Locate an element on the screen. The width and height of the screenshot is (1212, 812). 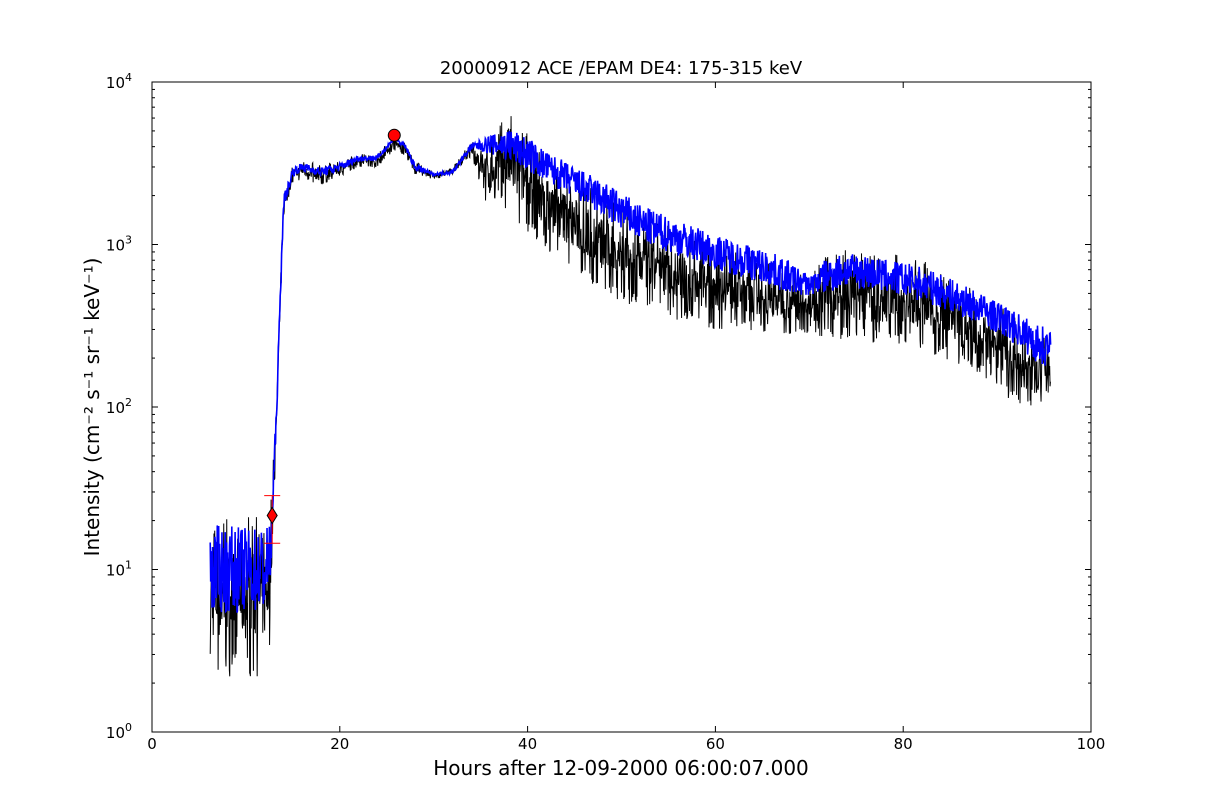
y-axis-label: Intensity (cm⁻² s⁻¹ sr⁻¹ keV⁻¹) is located at coordinates (92, 407).